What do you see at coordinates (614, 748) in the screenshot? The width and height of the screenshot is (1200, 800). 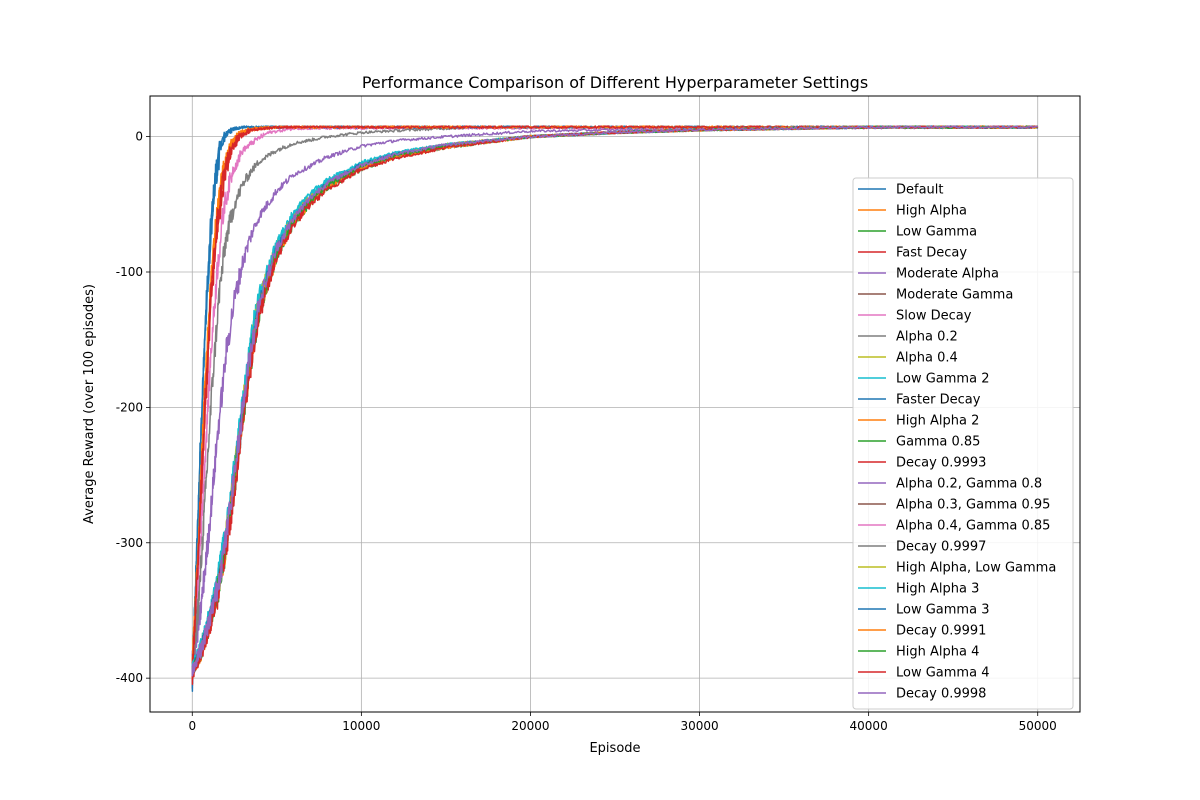 I see `x-axis-label: Episode` at bounding box center [614, 748].